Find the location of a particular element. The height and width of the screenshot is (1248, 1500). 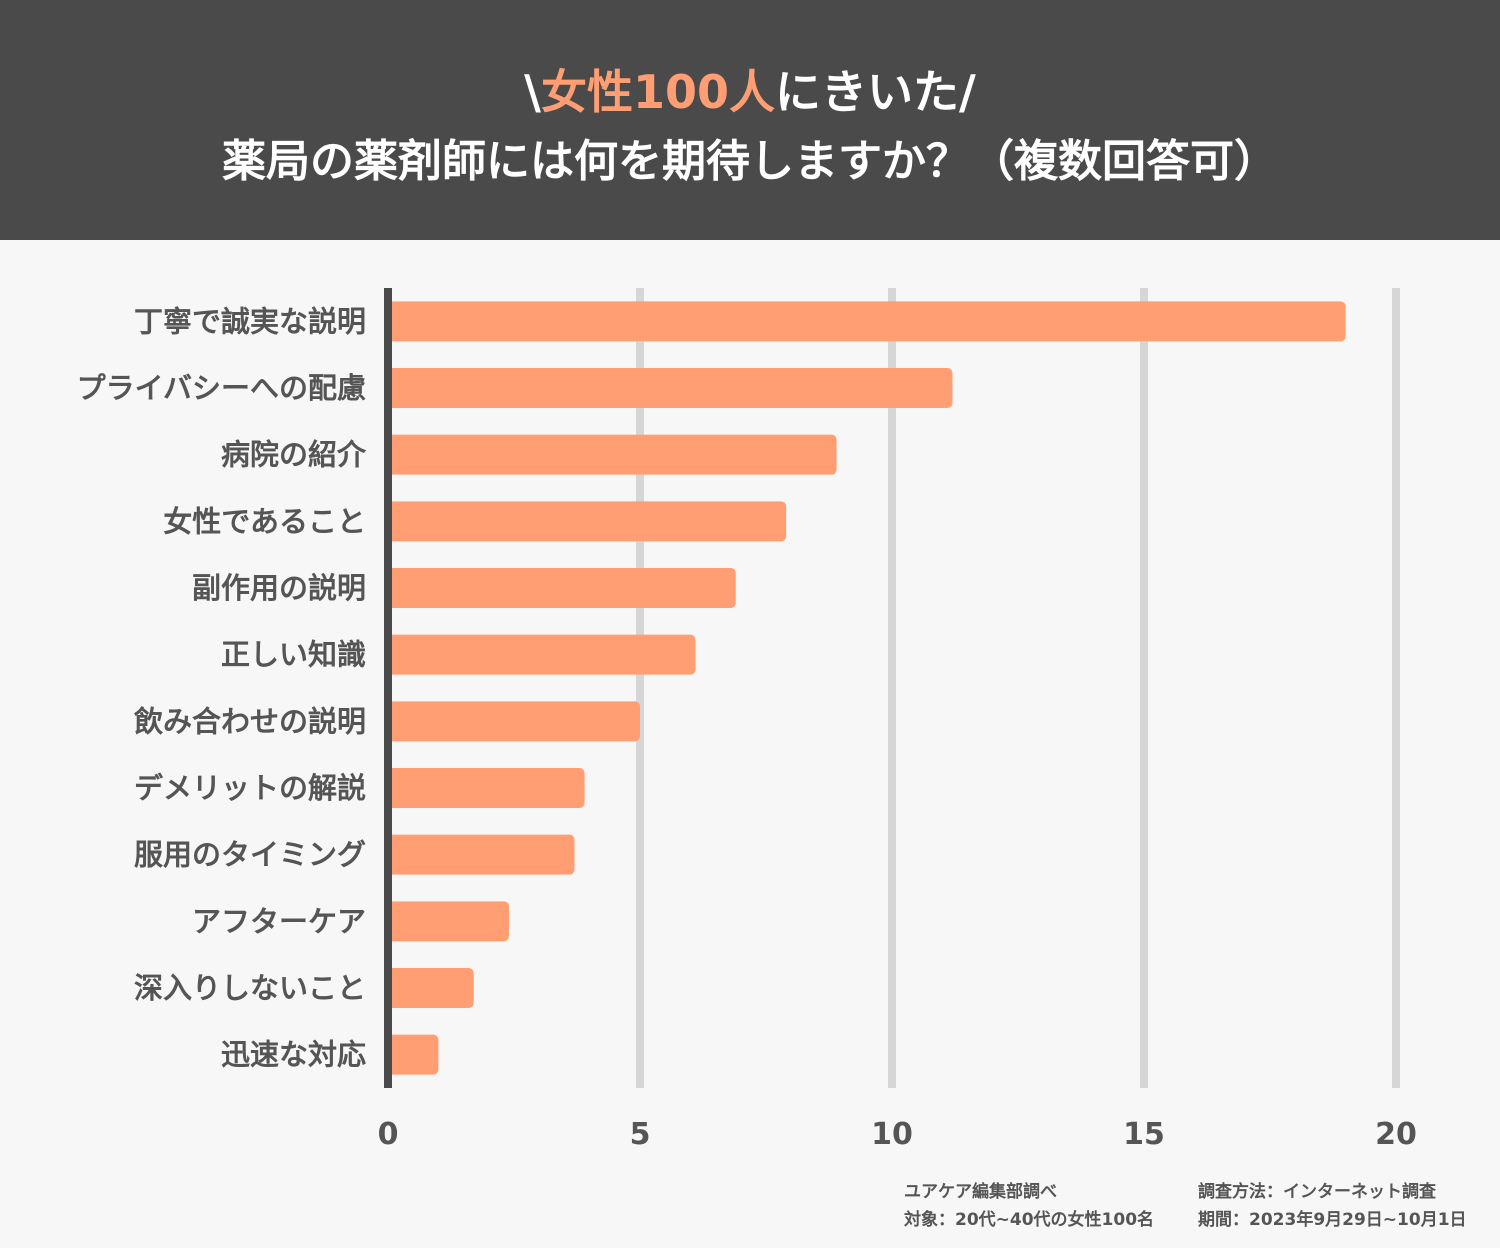

title-prefix: \ is located at coordinates (532, 92).